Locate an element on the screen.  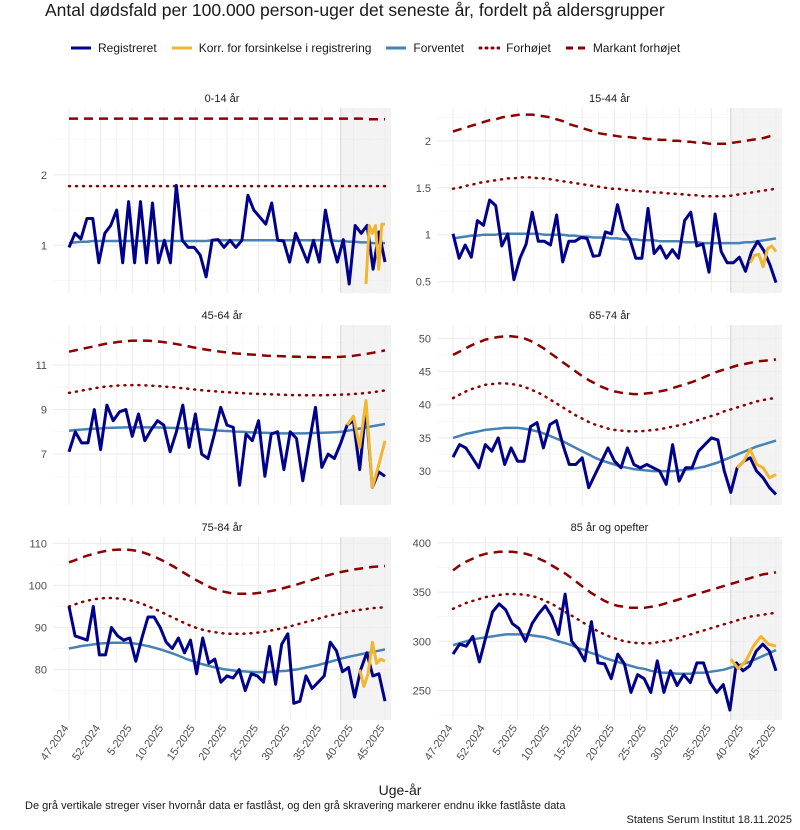
panel-title: 75-84 år is located at coordinates (222, 528).